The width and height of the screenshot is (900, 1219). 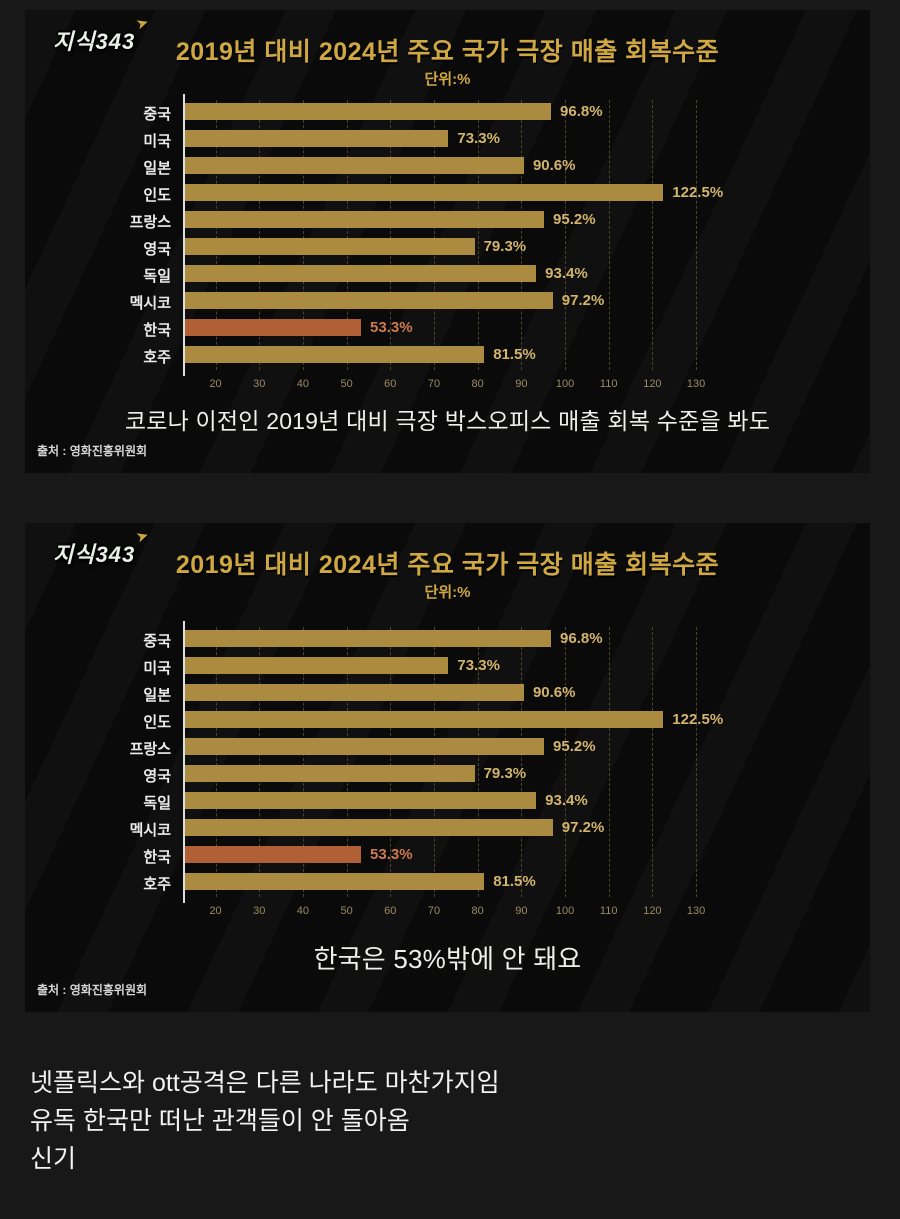 What do you see at coordinates (157, 695) in the screenshot?
I see `category-label: 일본` at bounding box center [157, 695].